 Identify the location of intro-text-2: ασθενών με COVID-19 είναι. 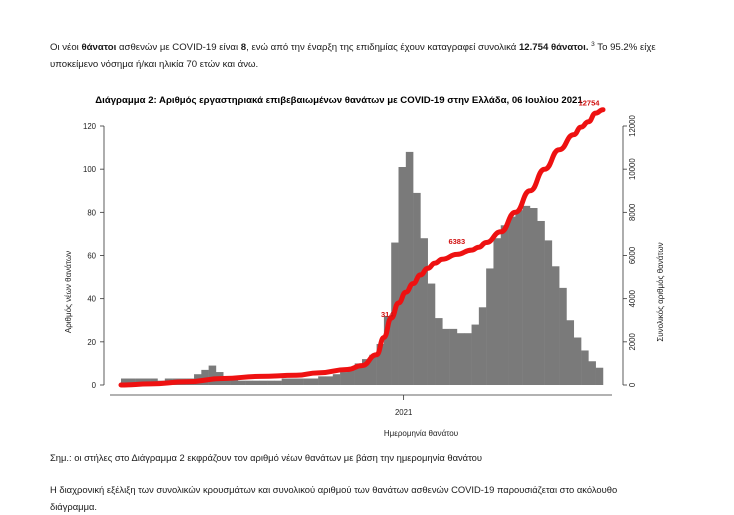
(178, 48).